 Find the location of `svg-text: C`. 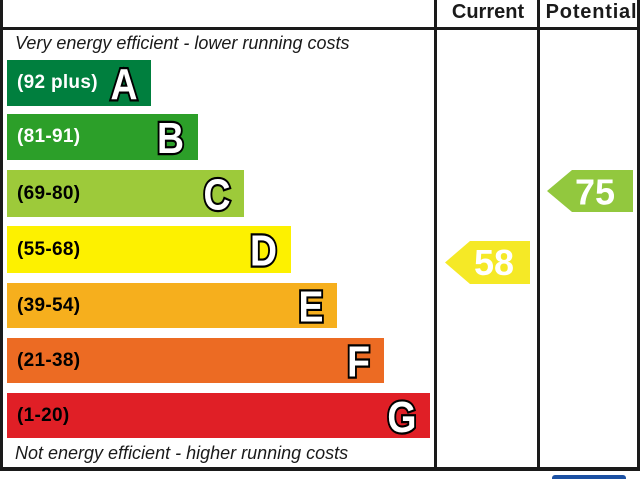

svg-text: C is located at coordinates (216, 195).